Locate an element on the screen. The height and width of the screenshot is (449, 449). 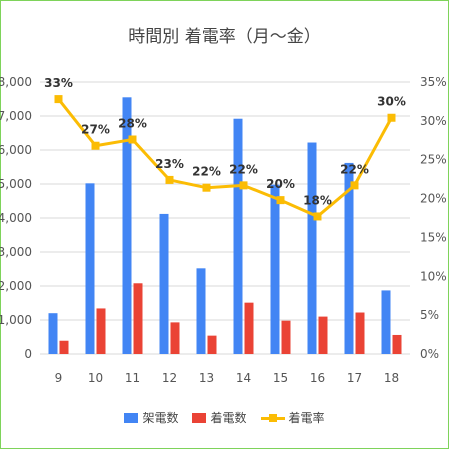
legend-swatch-calls is located at coordinates (131, 417).